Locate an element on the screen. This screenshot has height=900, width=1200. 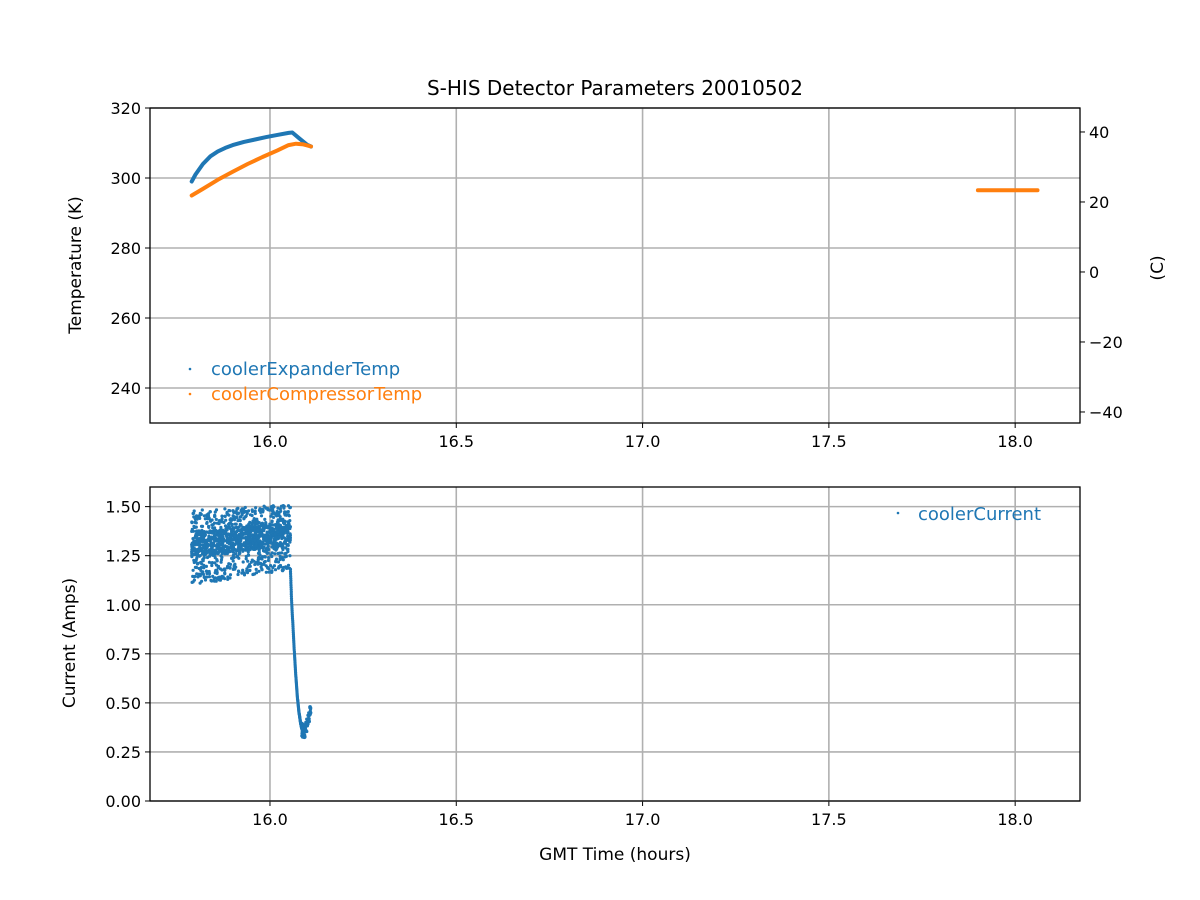
legend-label-expander: coolerExpanderTemp is located at coordinates (305, 369).